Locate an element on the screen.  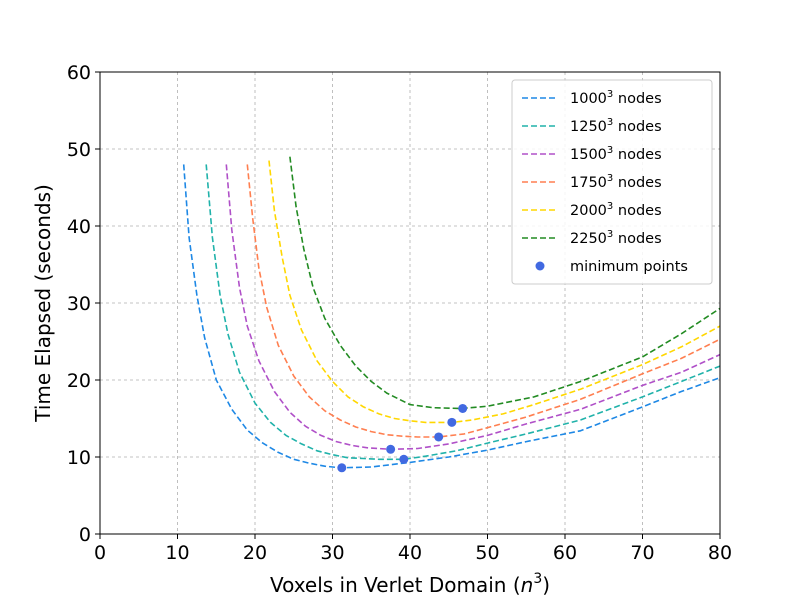
x-tick-label: 50 is located at coordinates (487, 553).